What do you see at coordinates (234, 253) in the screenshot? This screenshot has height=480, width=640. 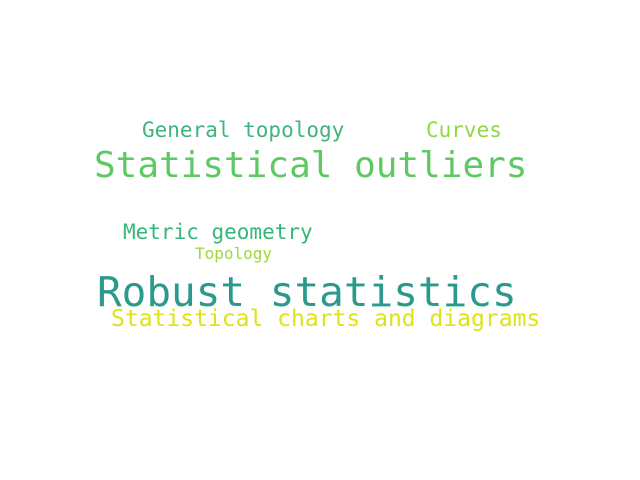 I see `word-topology: Topology` at bounding box center [234, 253].